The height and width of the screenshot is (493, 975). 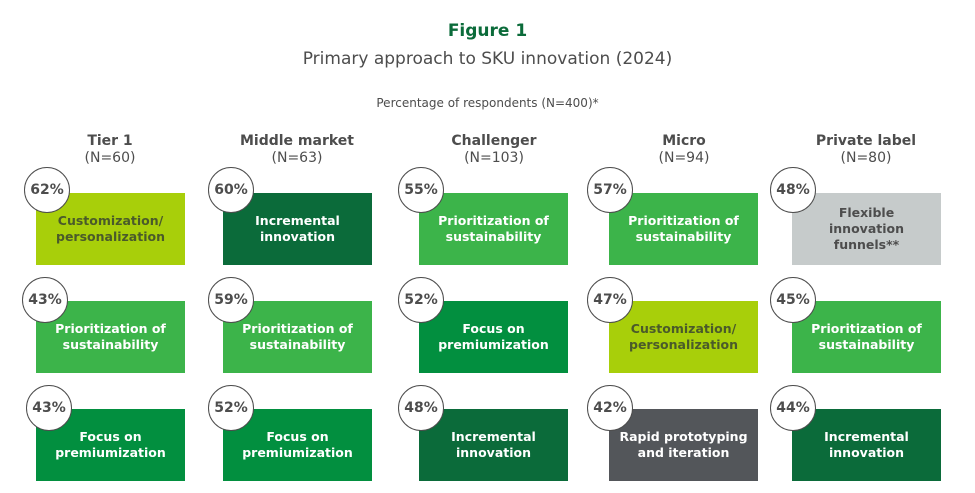 What do you see at coordinates (494, 158) in the screenshot?
I see `column-n: (N=103)` at bounding box center [494, 158].